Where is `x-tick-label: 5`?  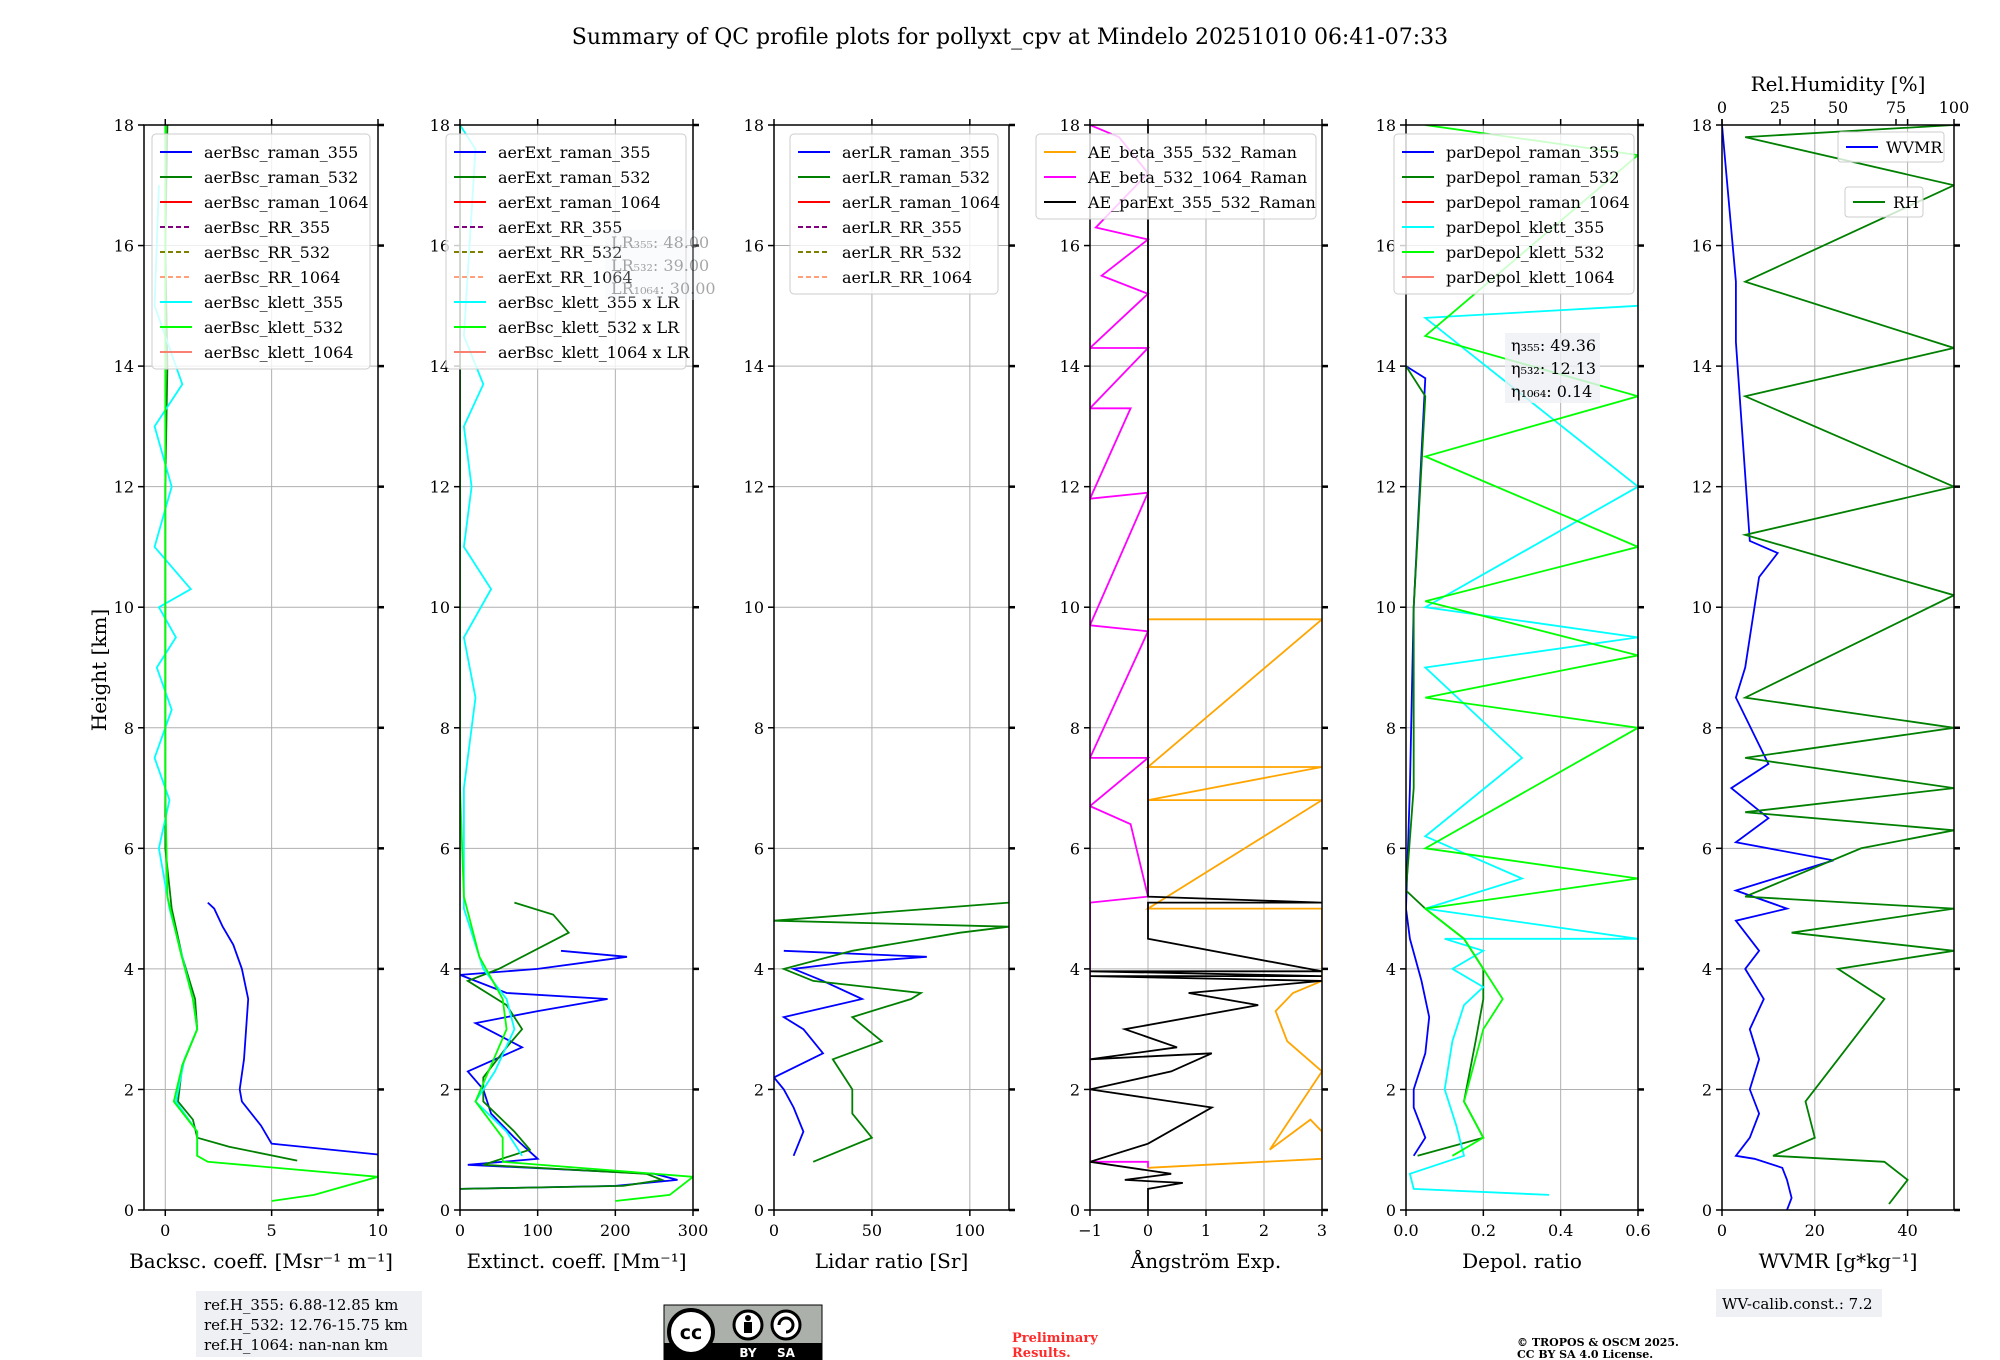 x-tick-label: 5 is located at coordinates (272, 1230).